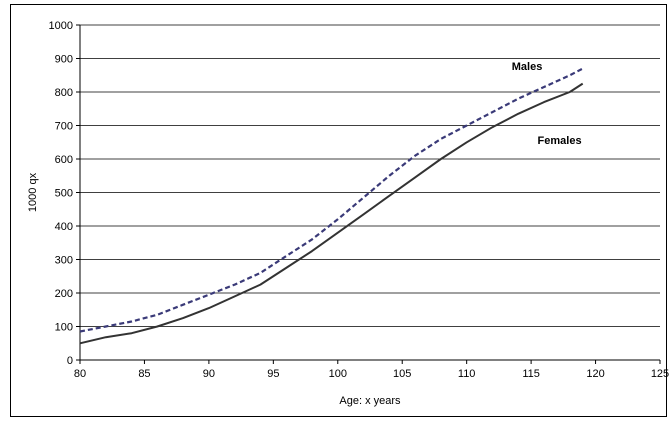 The height and width of the screenshot is (421, 671). What do you see at coordinates (209, 374) in the screenshot?
I see `x-tick-label: 90` at bounding box center [209, 374].